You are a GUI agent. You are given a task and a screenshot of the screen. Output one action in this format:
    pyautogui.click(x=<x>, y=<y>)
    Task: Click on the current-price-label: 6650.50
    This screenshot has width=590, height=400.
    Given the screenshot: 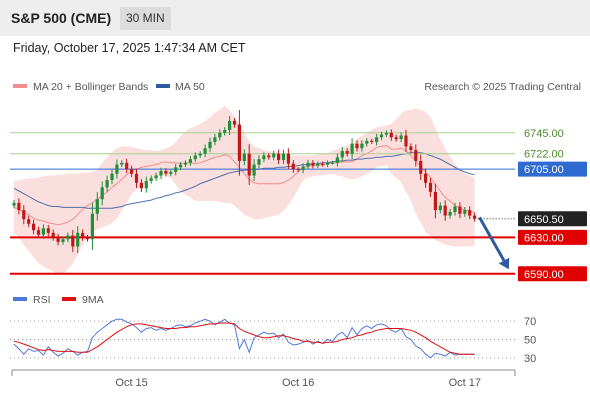 What is the action you would take?
    pyautogui.click(x=544, y=220)
    